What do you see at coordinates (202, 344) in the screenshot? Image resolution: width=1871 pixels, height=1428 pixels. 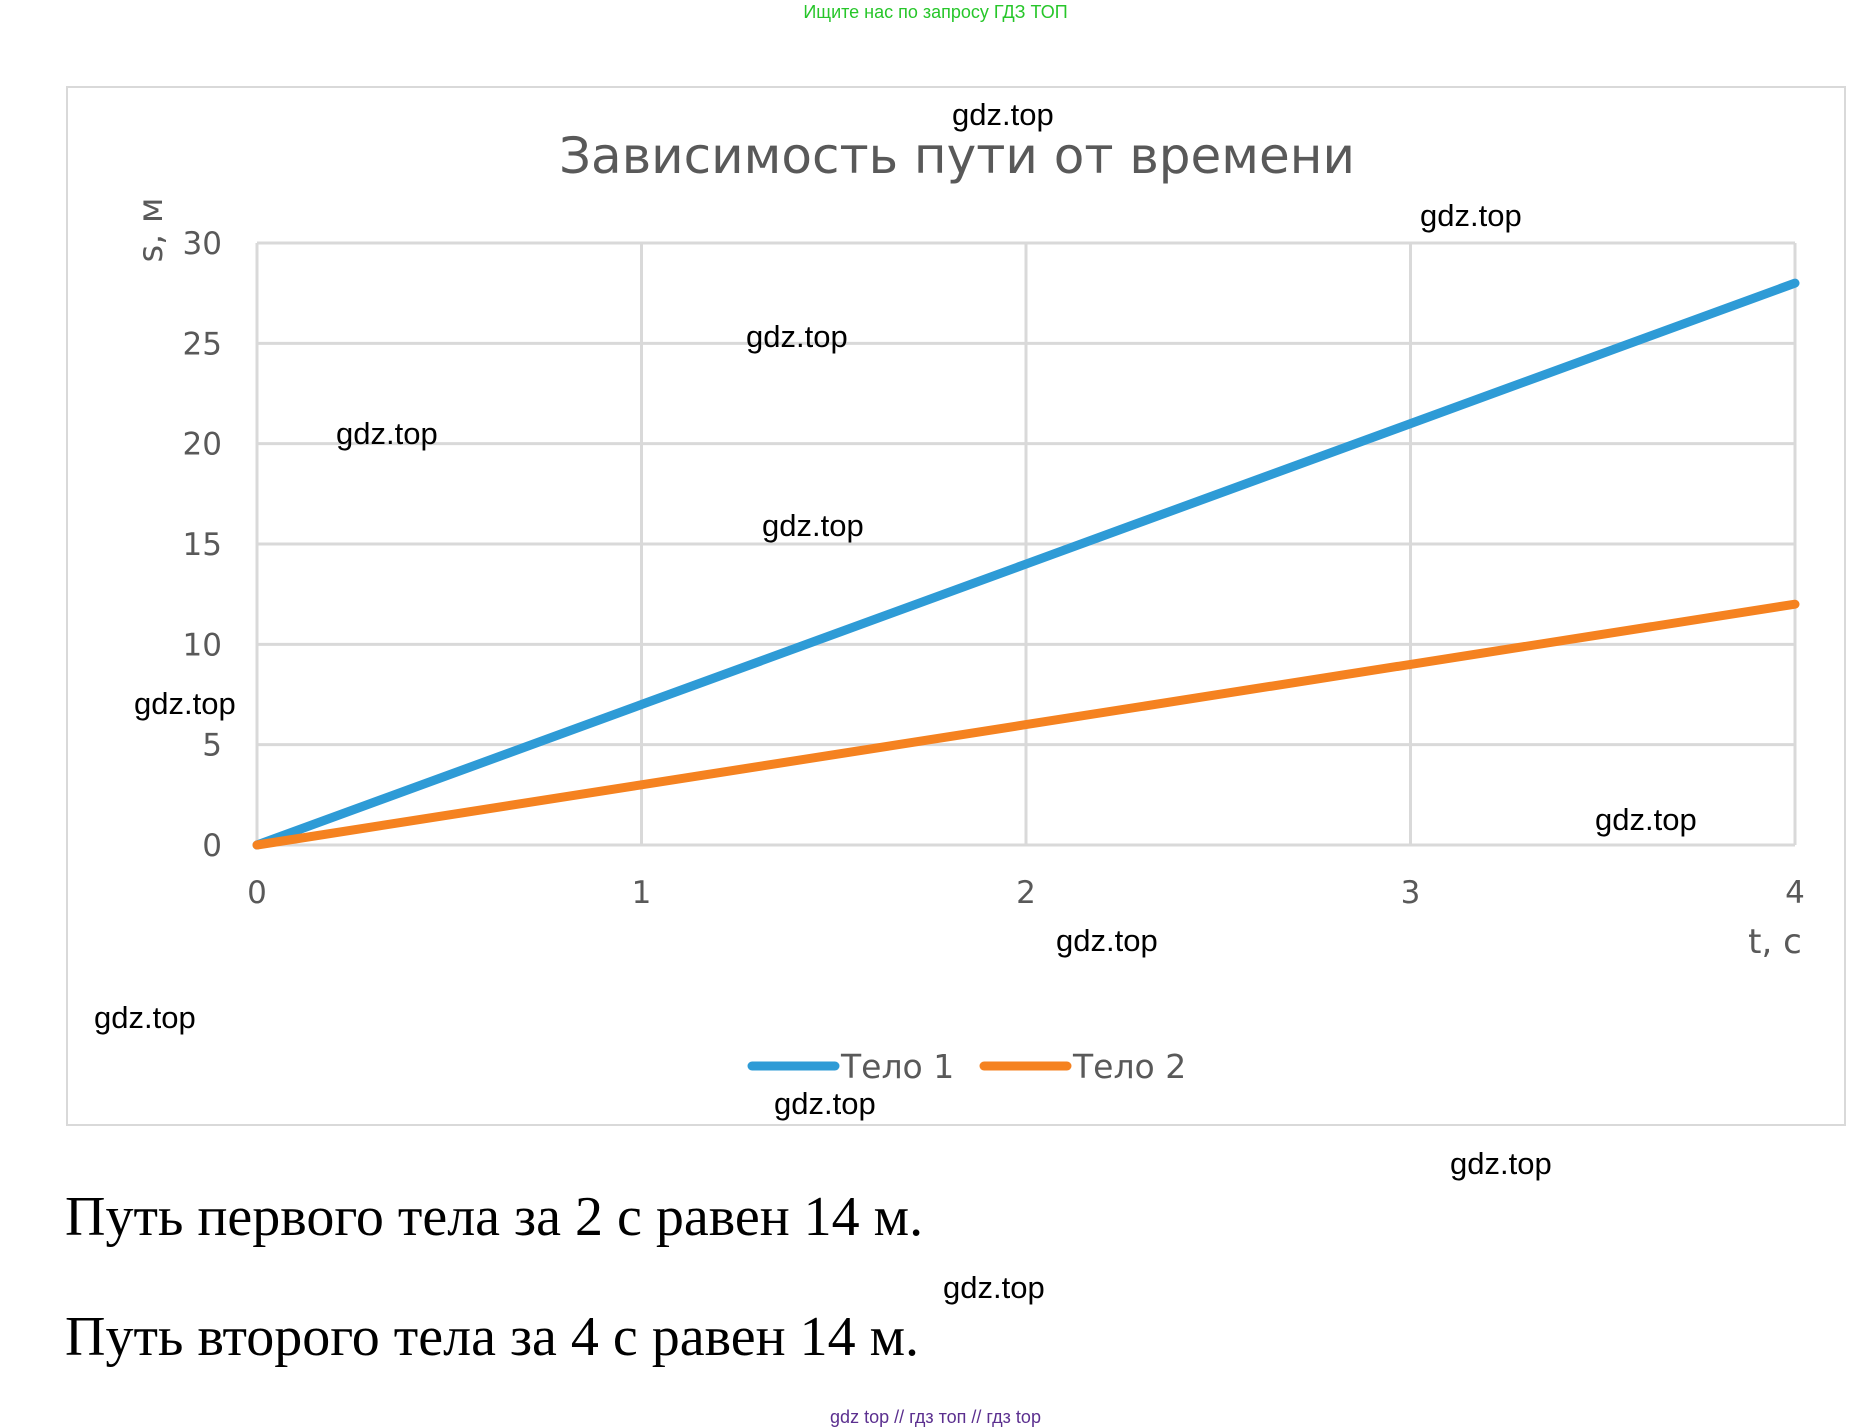 I see `y-tick-label: 25` at bounding box center [202, 344].